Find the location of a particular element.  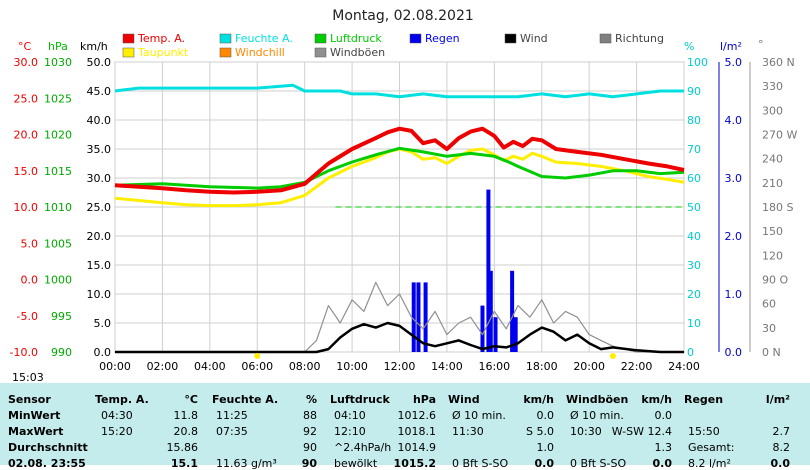

table-header-unit: % is located at coordinates (311, 399).